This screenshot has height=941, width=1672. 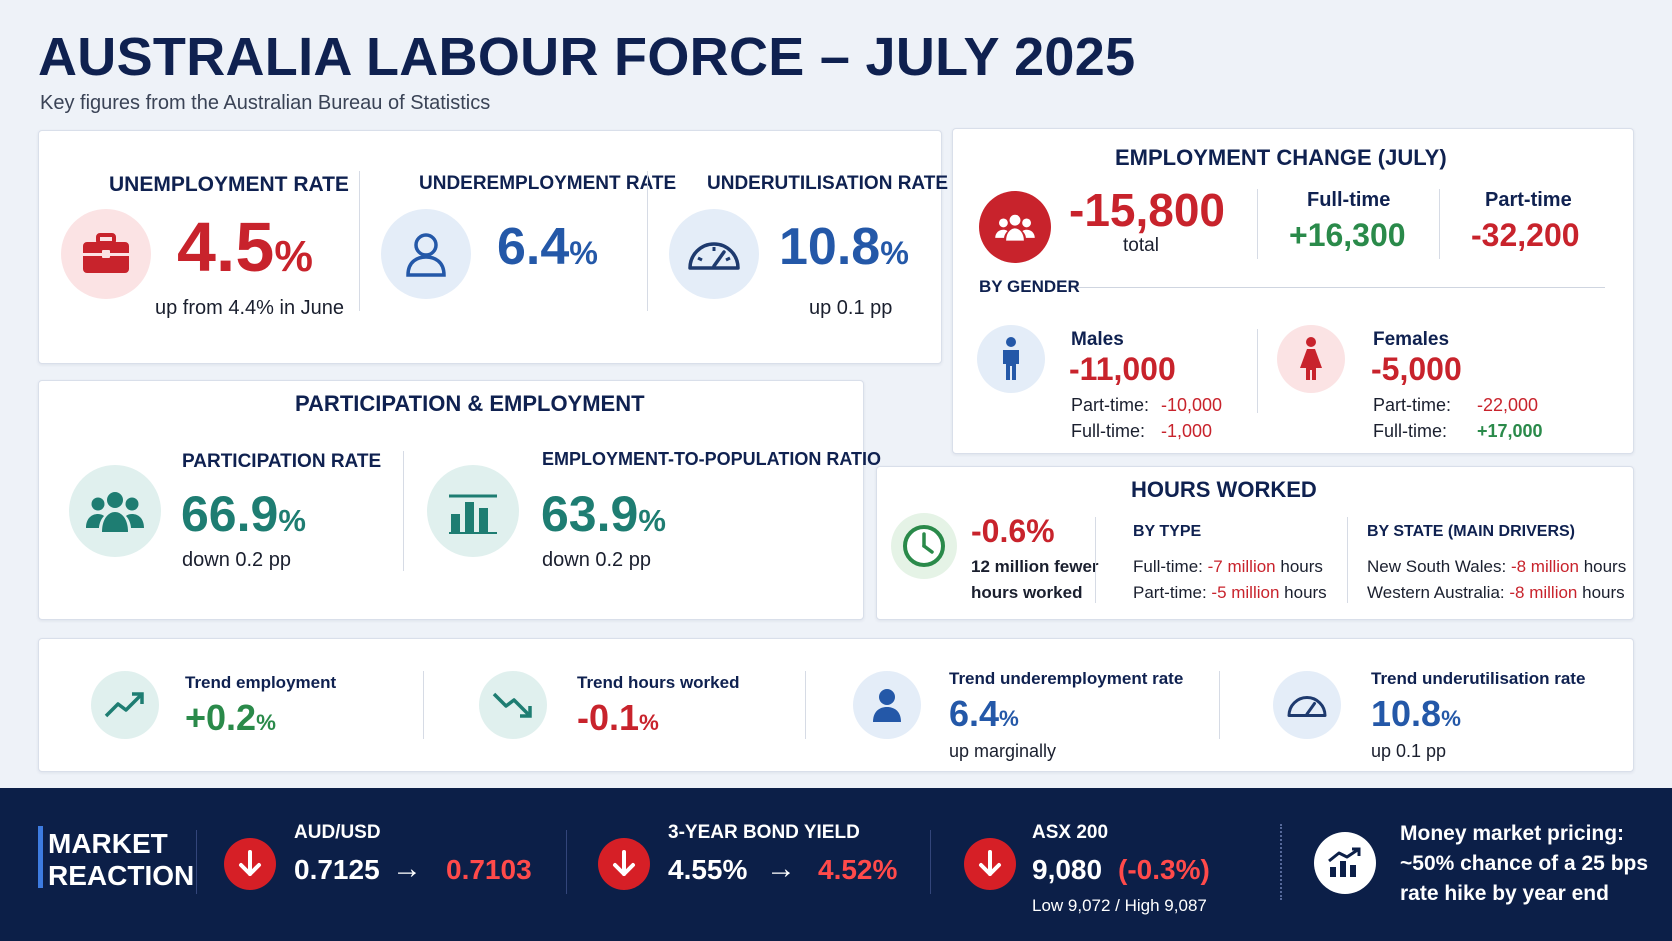 What do you see at coordinates (1147, 210) in the screenshot?
I see `employment-total-value: -15,800` at bounding box center [1147, 210].